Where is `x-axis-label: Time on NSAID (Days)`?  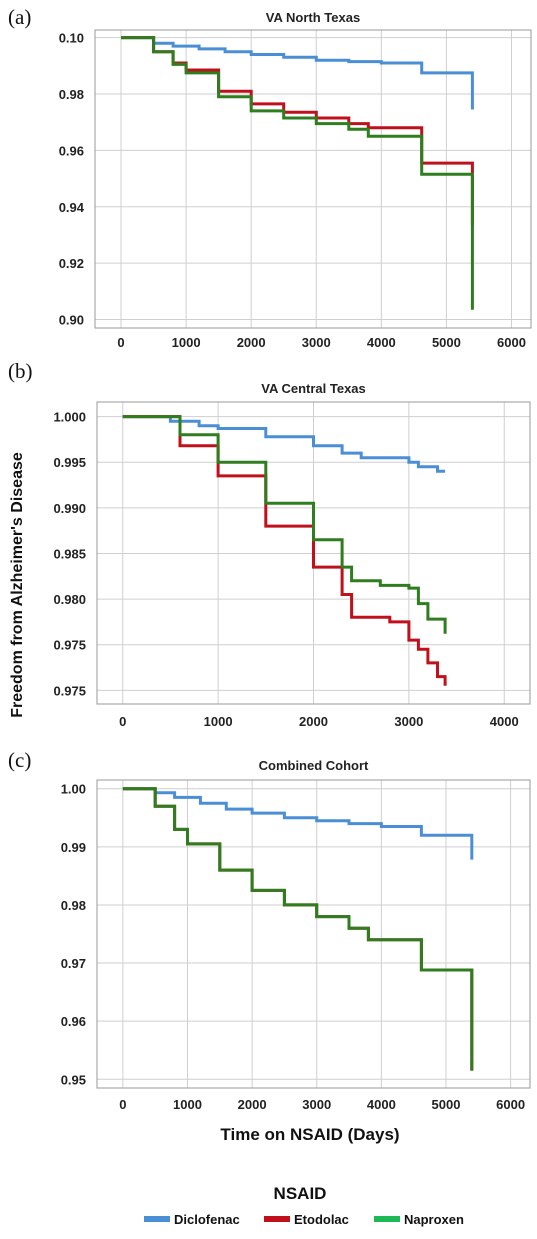 x-axis-label: Time on NSAID (Days) is located at coordinates (309, 1134).